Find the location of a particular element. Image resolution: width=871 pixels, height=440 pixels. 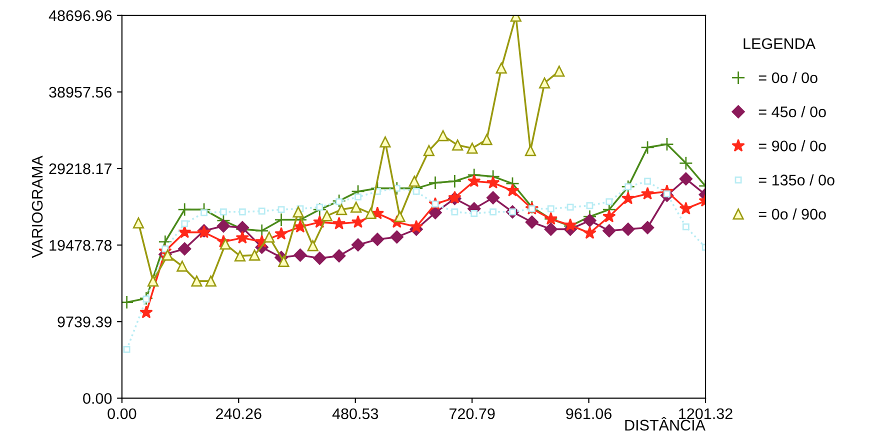

legend-title: LEGENDA is located at coordinates (780, 44).